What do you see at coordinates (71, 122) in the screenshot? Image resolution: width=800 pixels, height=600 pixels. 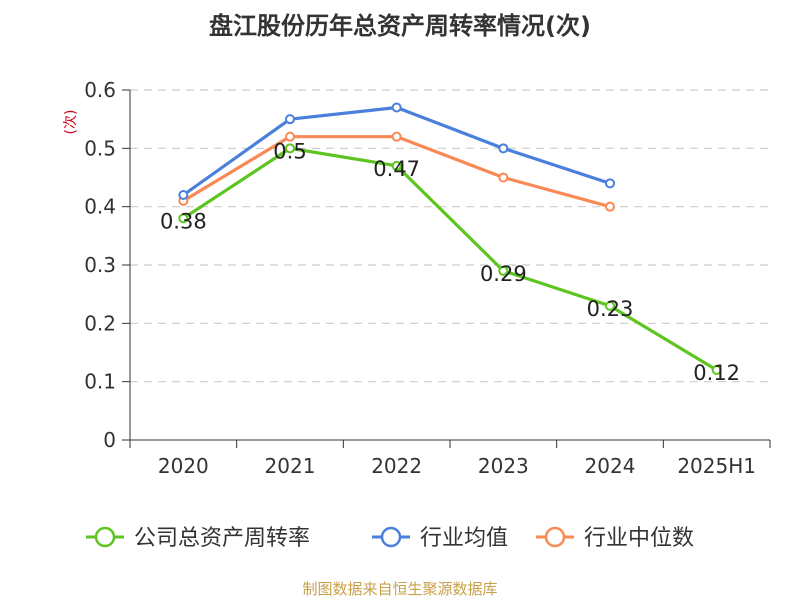 I see `y-axis-unit: (次)` at bounding box center [71, 122].